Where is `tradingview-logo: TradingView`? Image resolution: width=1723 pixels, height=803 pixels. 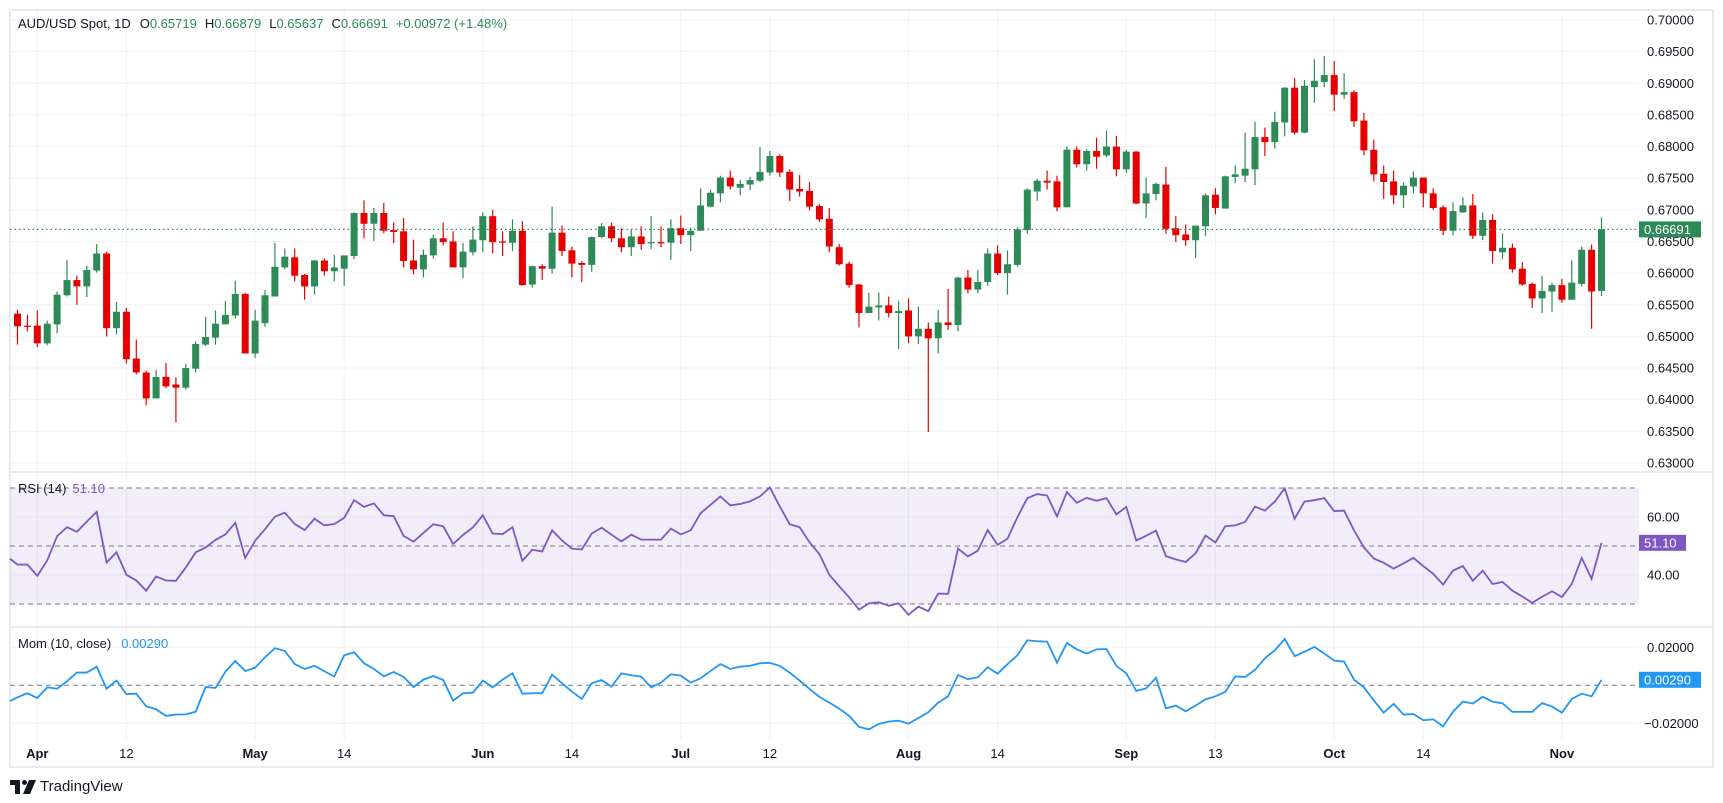
tradingview-logo: TradingView is located at coordinates (66, 786).